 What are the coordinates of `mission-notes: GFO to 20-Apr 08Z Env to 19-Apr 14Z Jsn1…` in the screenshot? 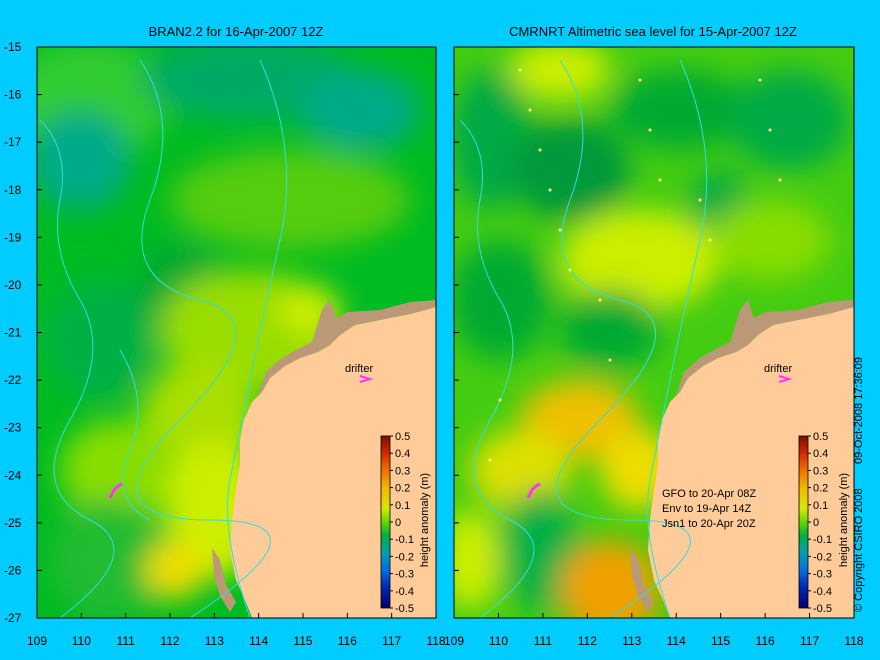 It's located at (709, 509).